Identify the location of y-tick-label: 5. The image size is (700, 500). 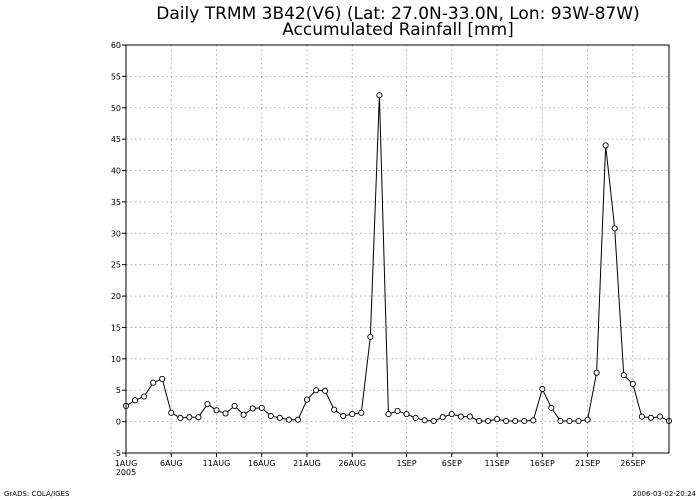
(118, 390).